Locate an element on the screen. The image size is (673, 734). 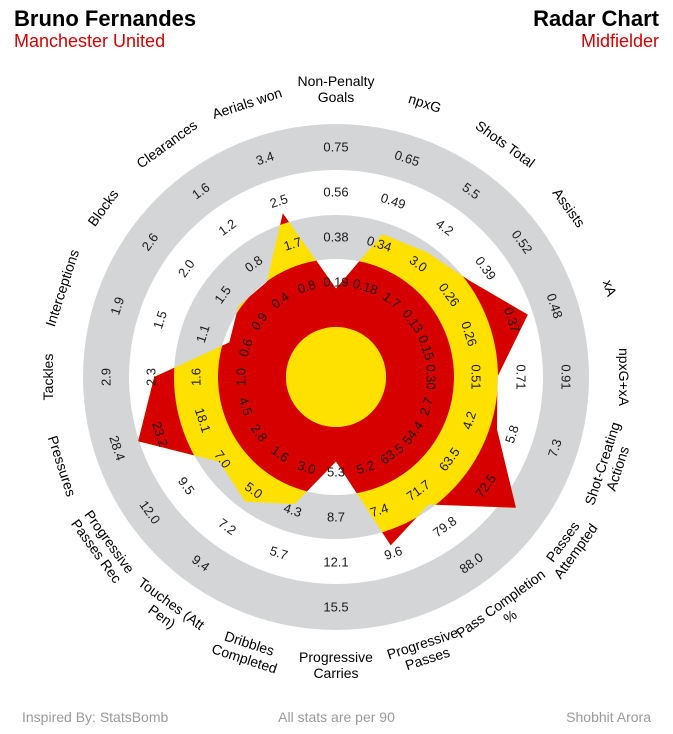
param-label-line: npxG+xA is located at coordinates (624, 377).